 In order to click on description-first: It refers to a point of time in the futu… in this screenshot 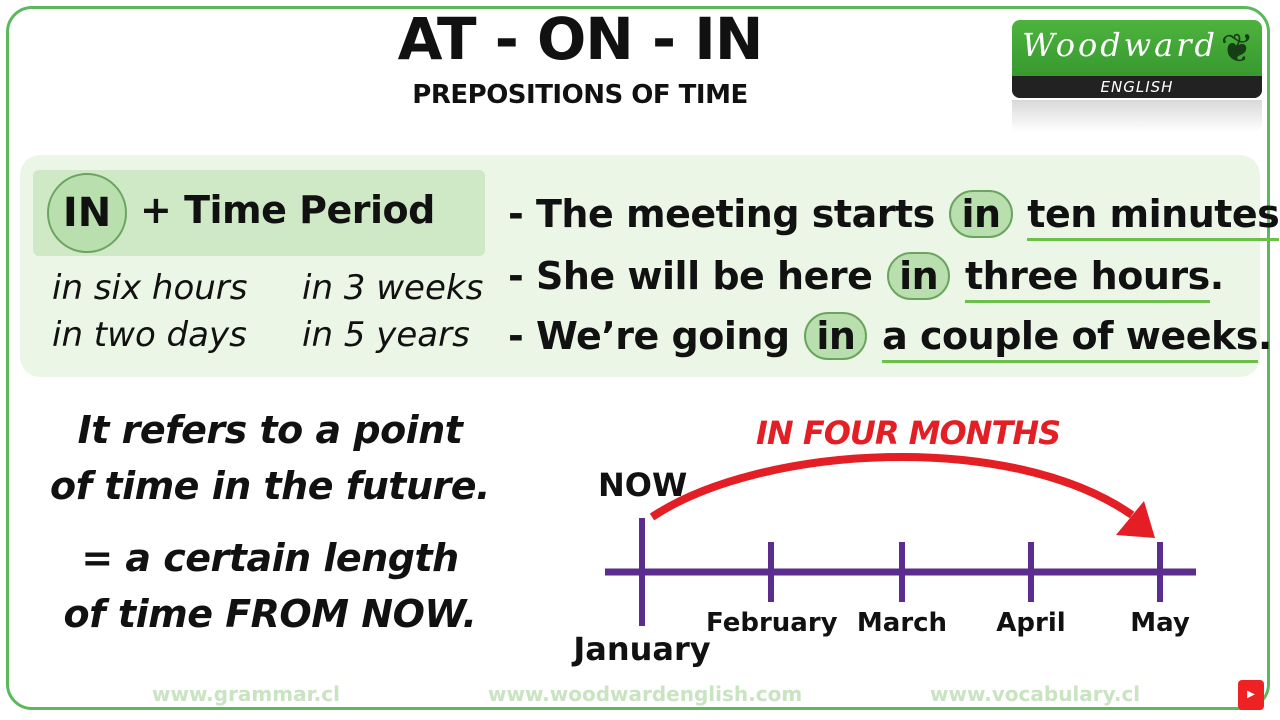, I will do `click(270, 458)`.